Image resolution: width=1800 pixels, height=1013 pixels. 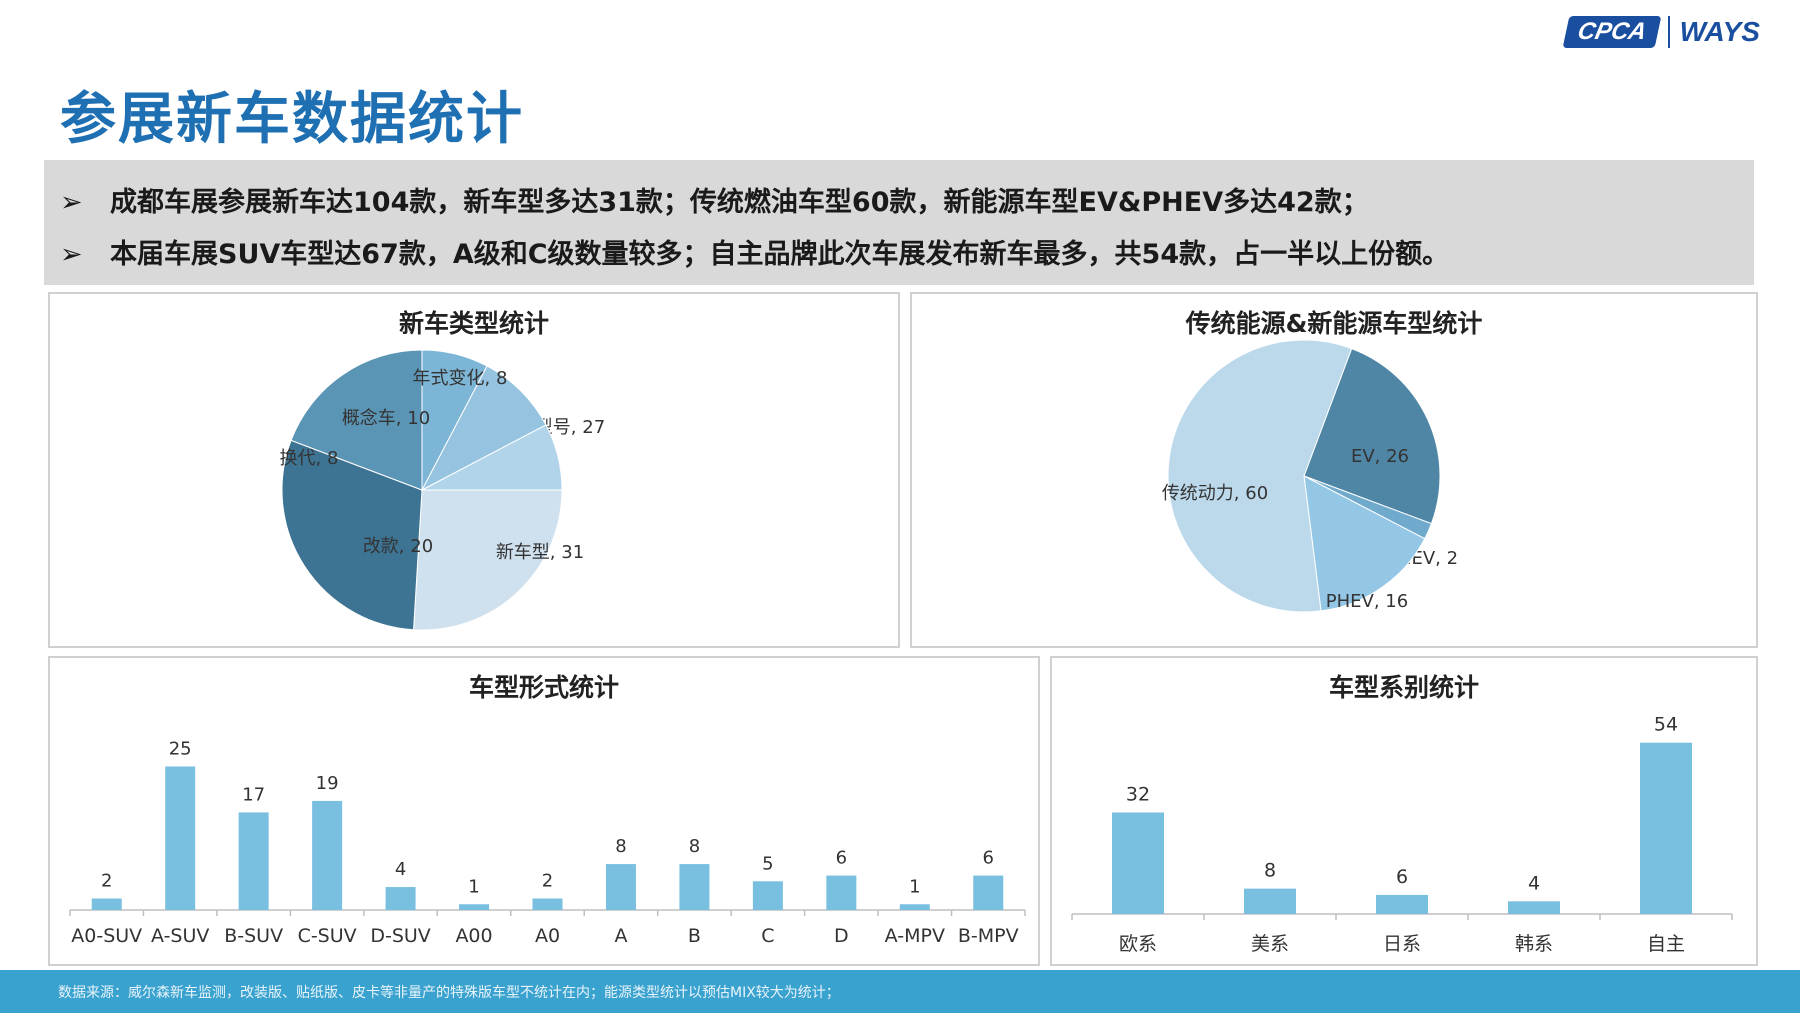 I want to click on category-label: A-SUV, so click(x=180, y=936).